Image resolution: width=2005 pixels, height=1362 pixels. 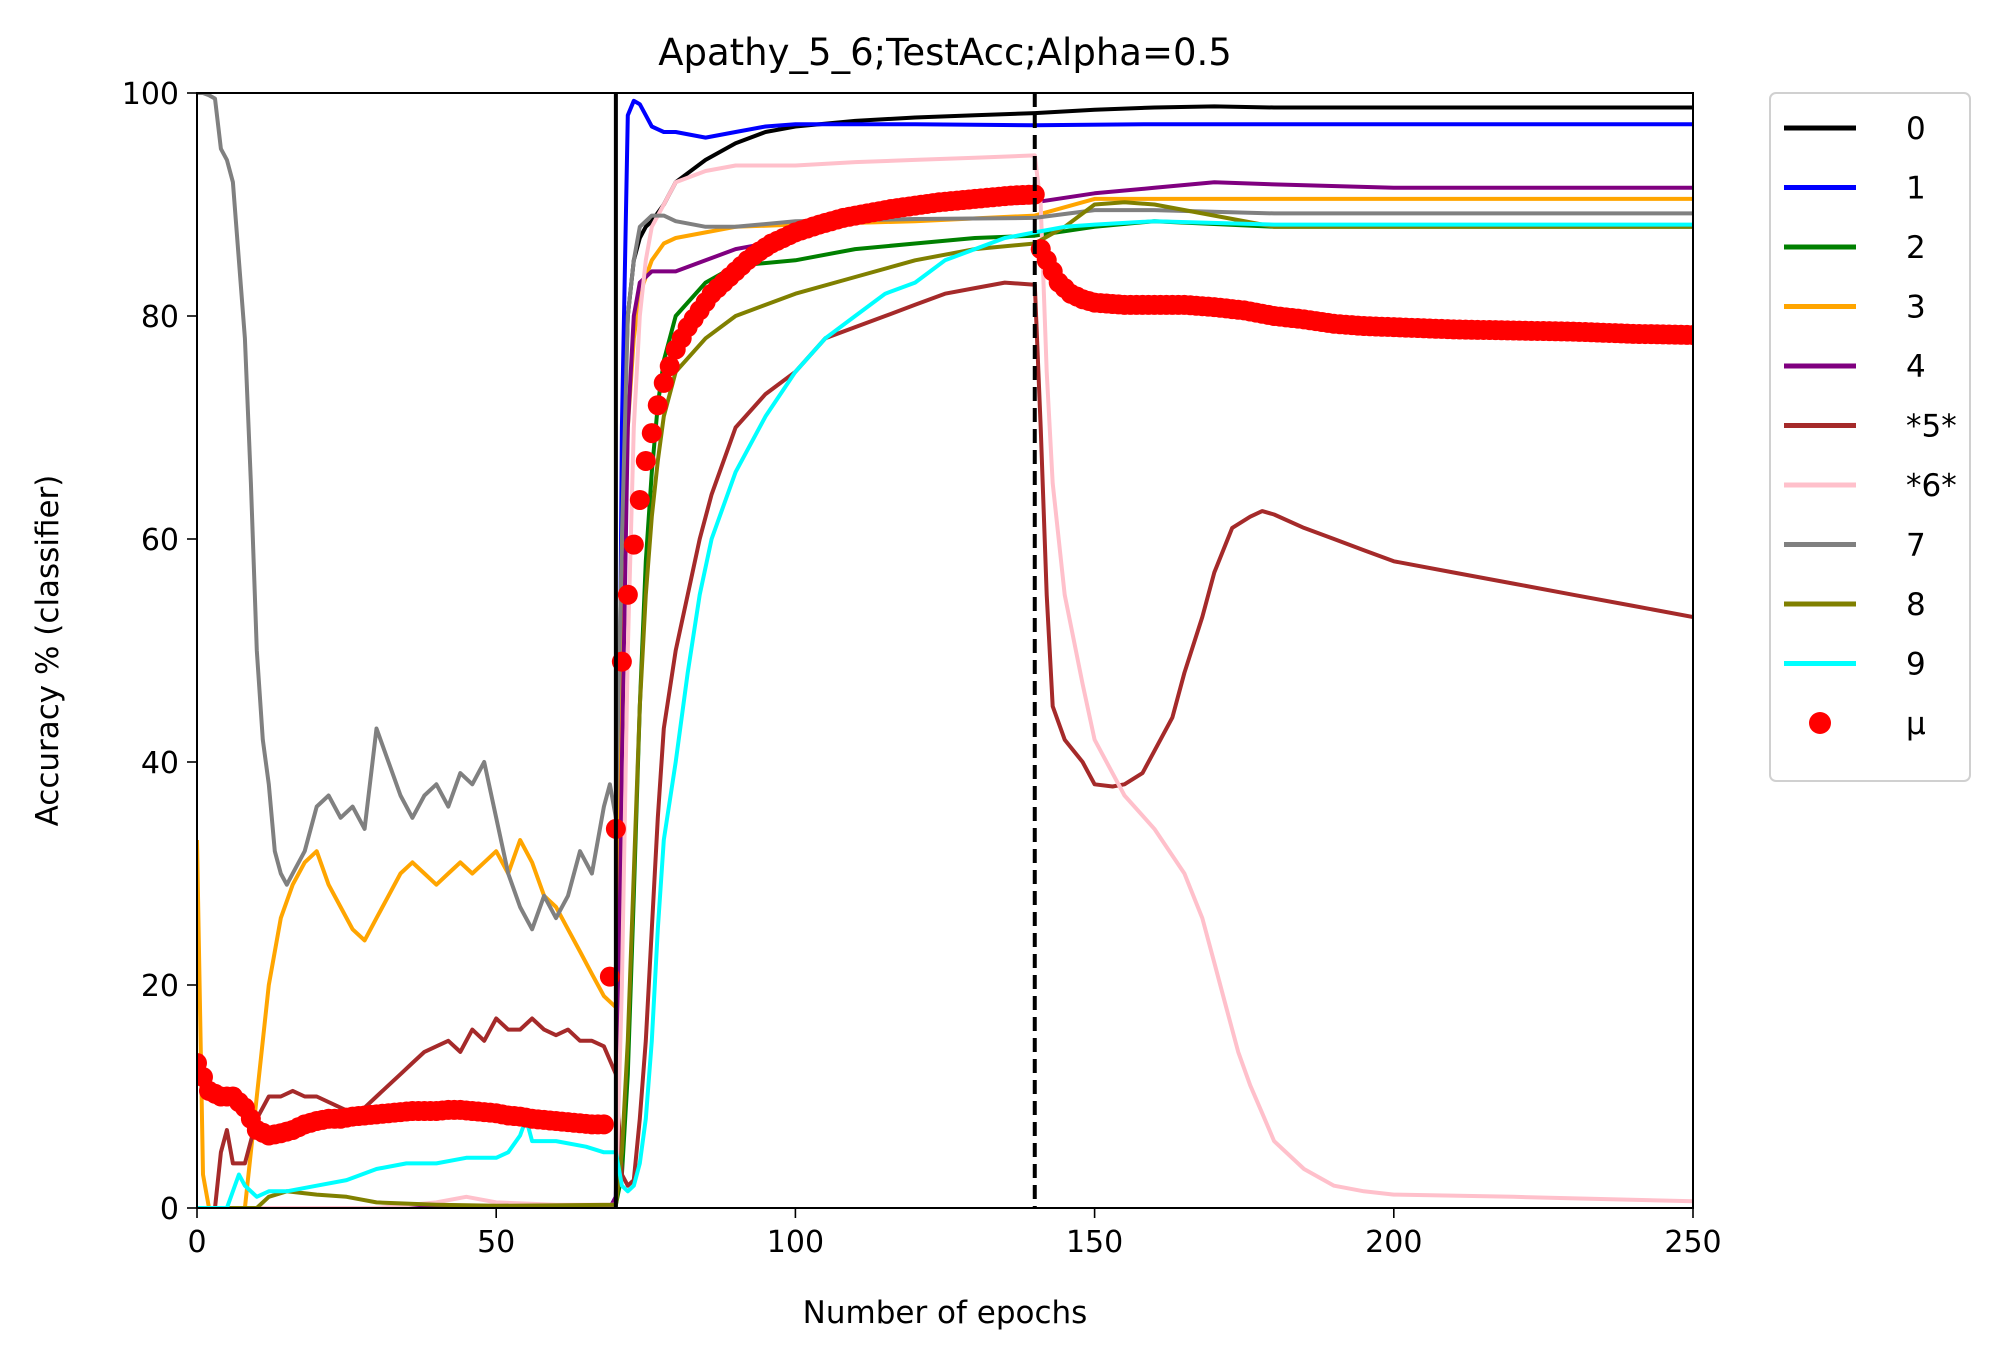 I want to click on y-tick-label: 60, so click(x=160, y=540).